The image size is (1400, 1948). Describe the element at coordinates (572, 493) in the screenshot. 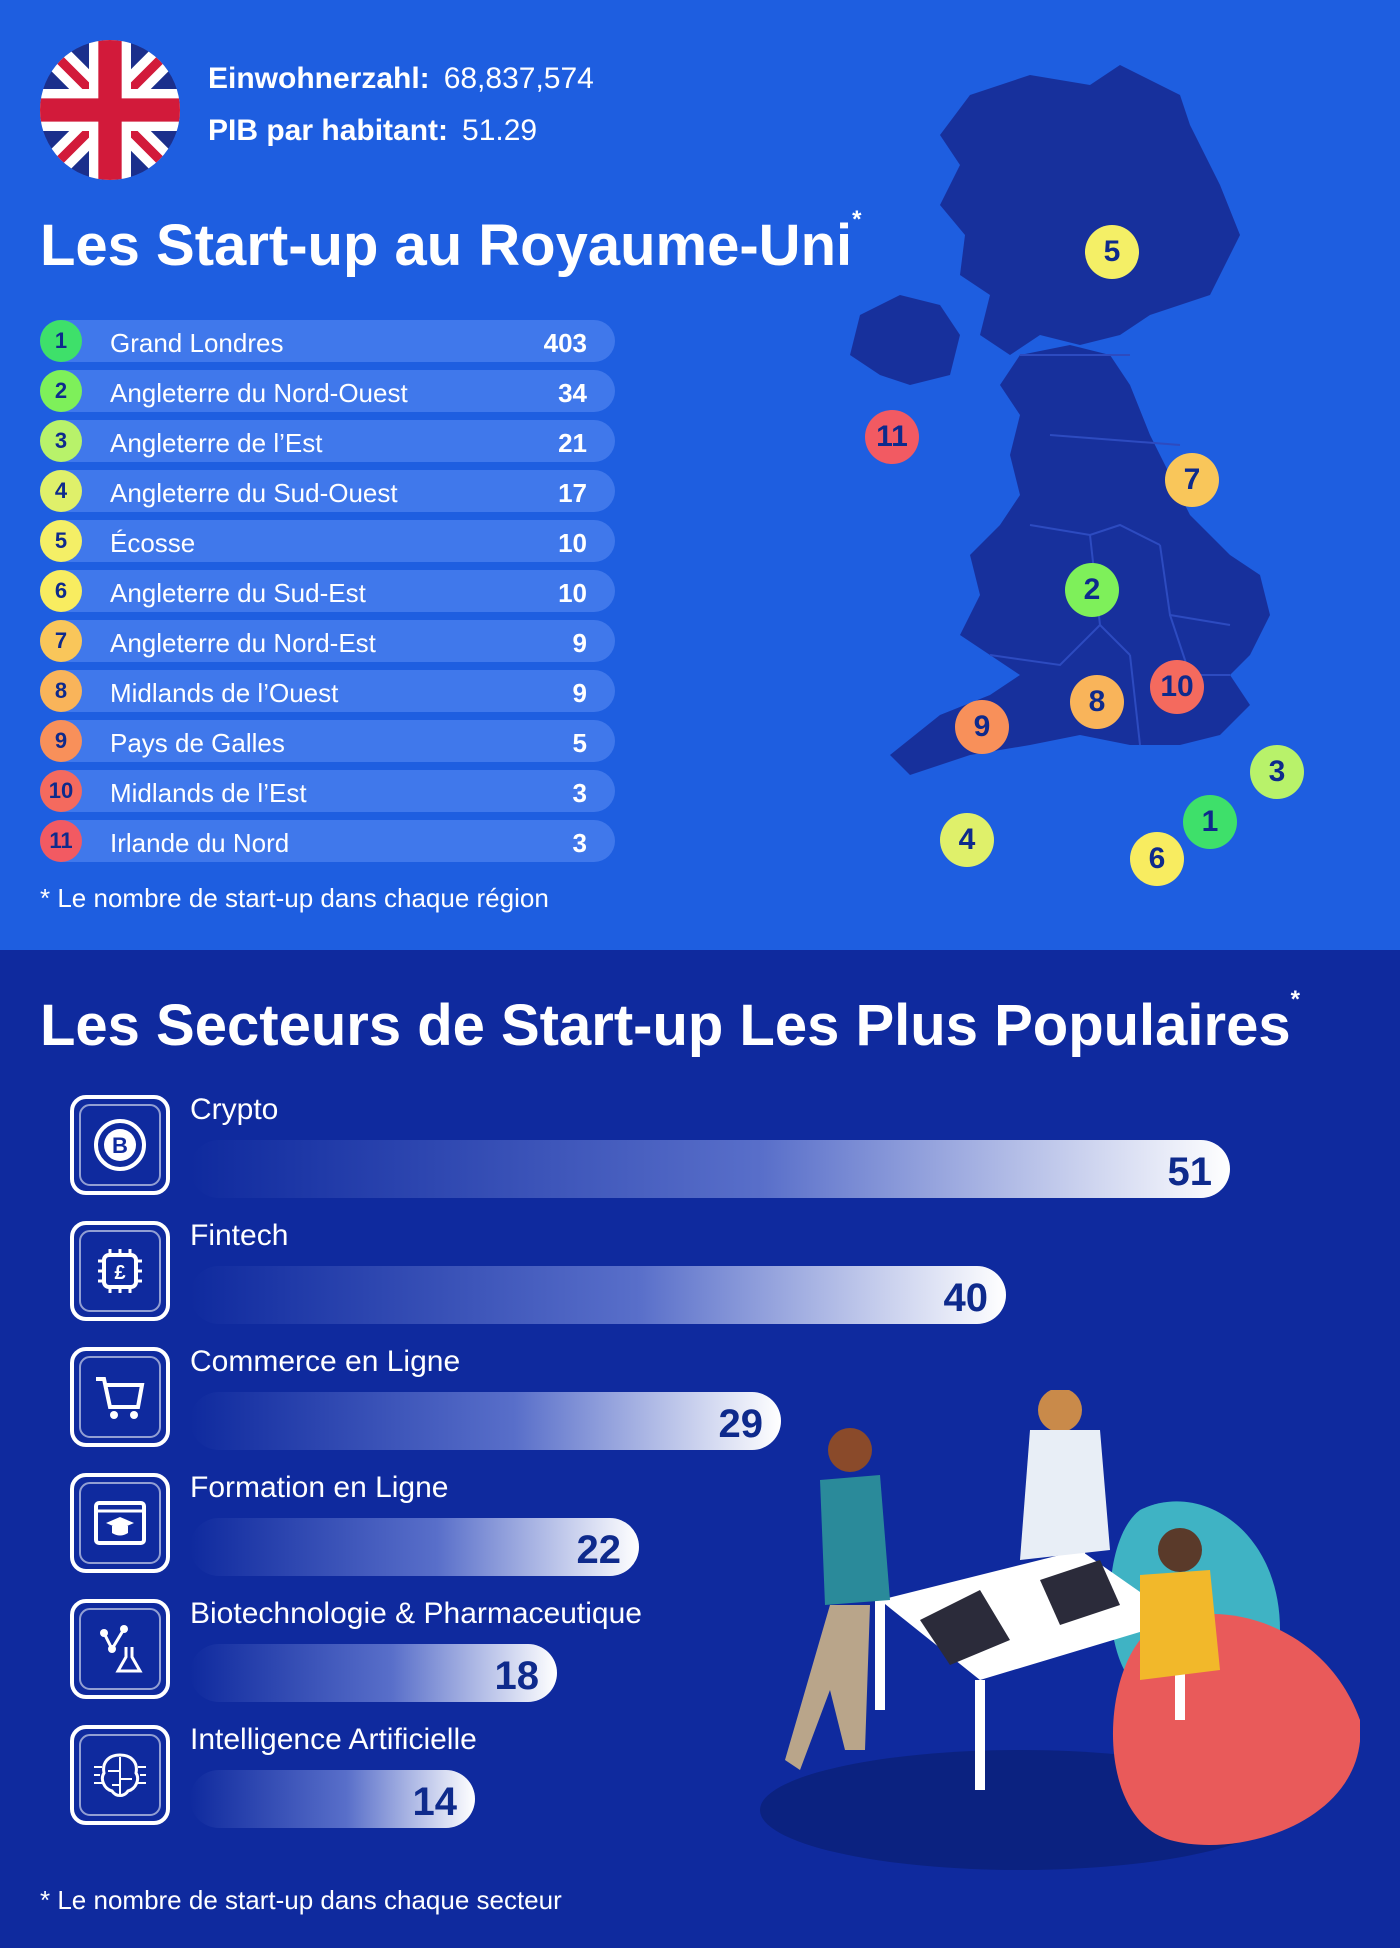

I see `region-count: 17` at that location.